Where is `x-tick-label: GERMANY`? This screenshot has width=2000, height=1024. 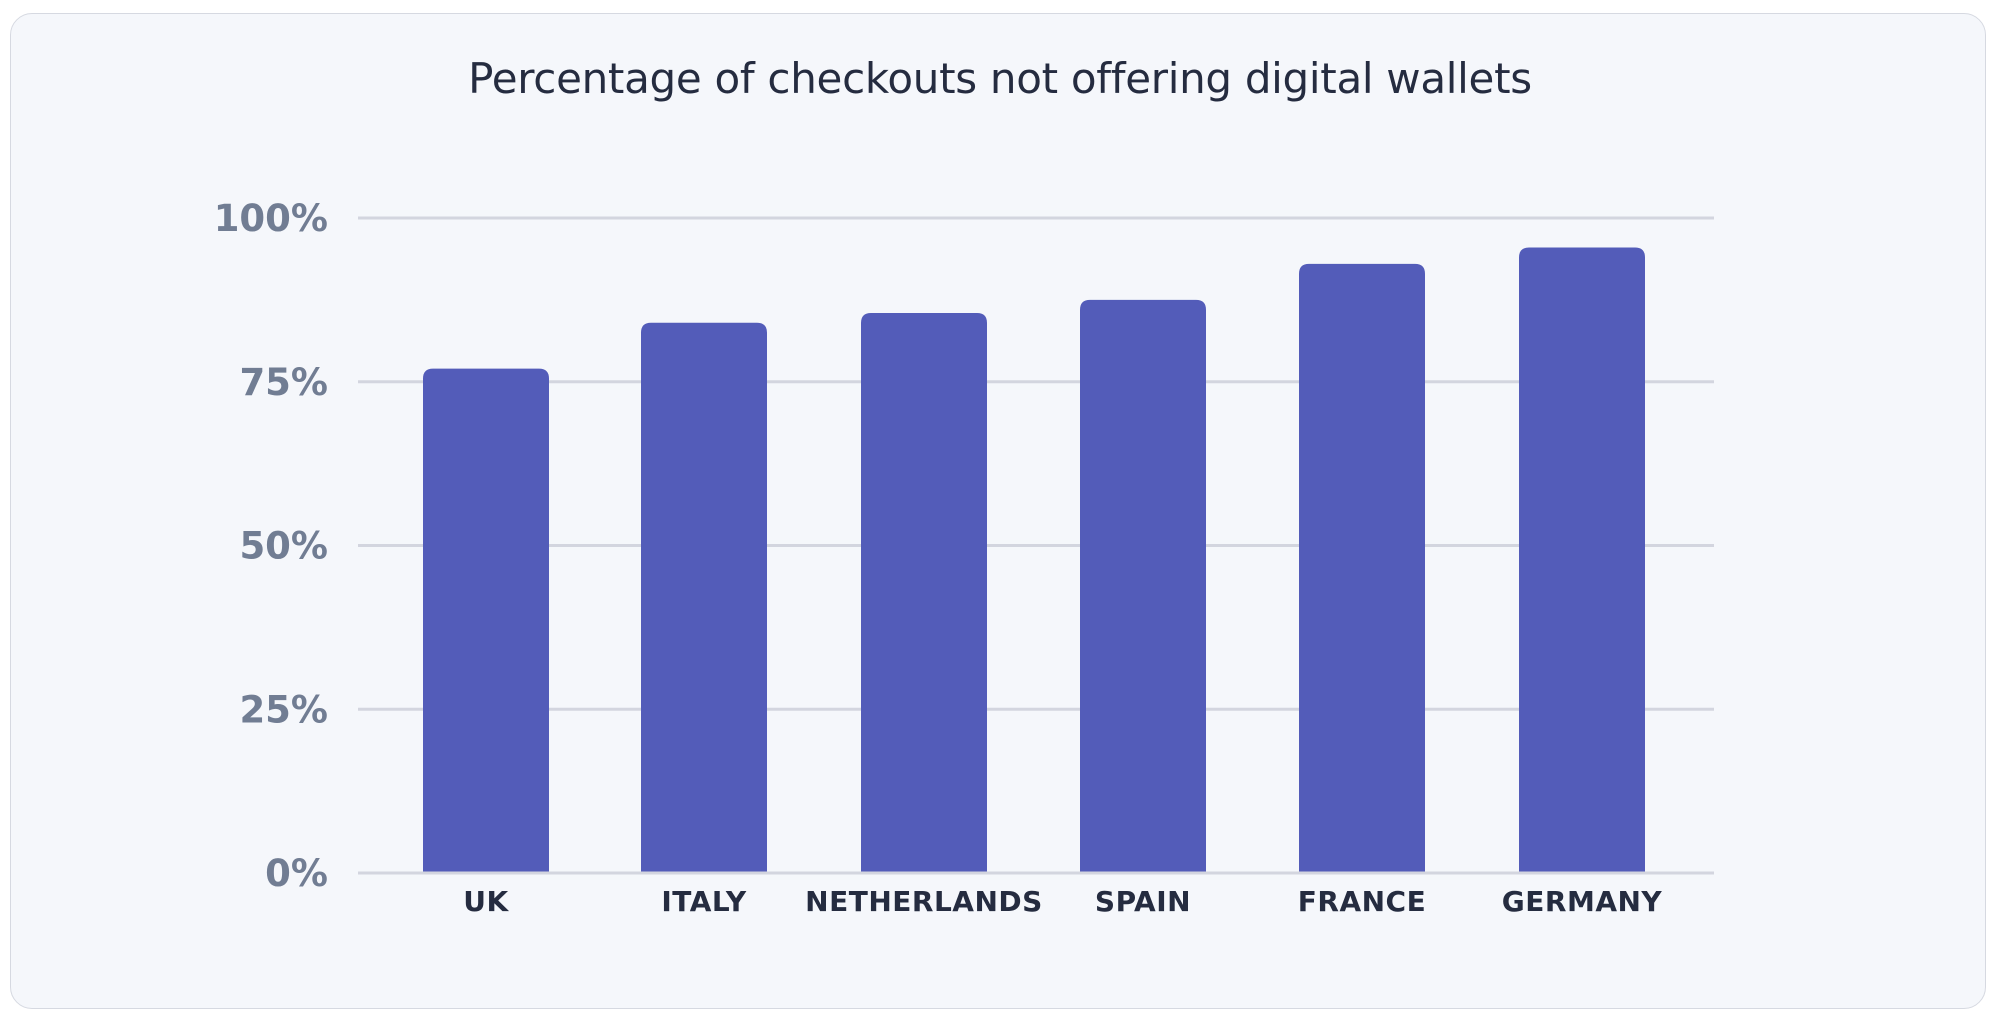
x-tick-label: GERMANY is located at coordinates (1582, 901).